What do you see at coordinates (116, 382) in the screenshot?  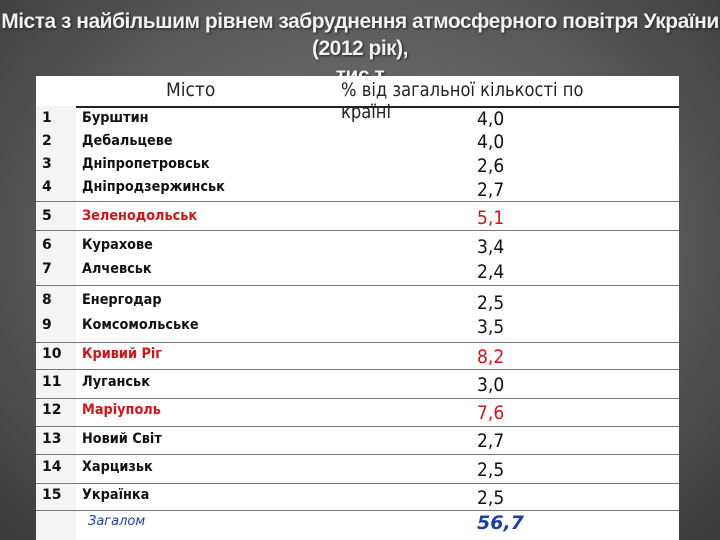 I see `row-city: Луганськ` at bounding box center [116, 382].